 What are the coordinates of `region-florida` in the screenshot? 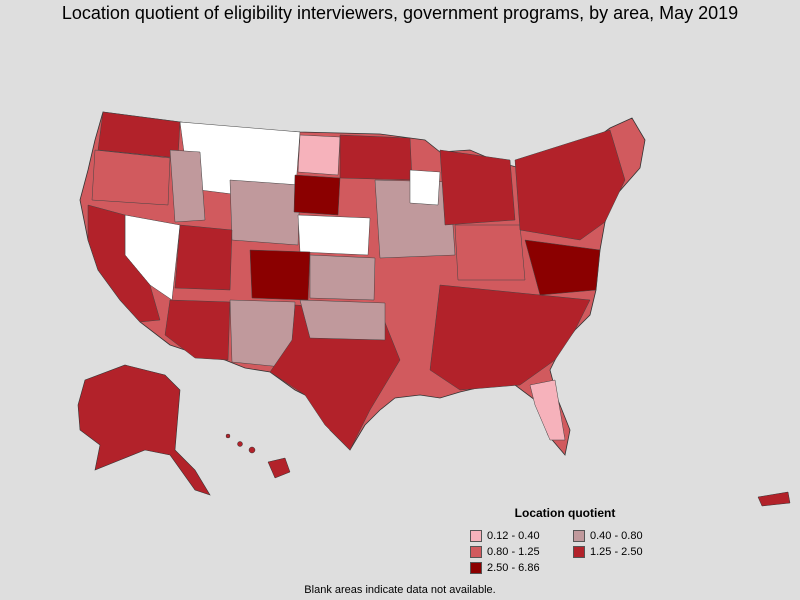 It's located at (547, 410).